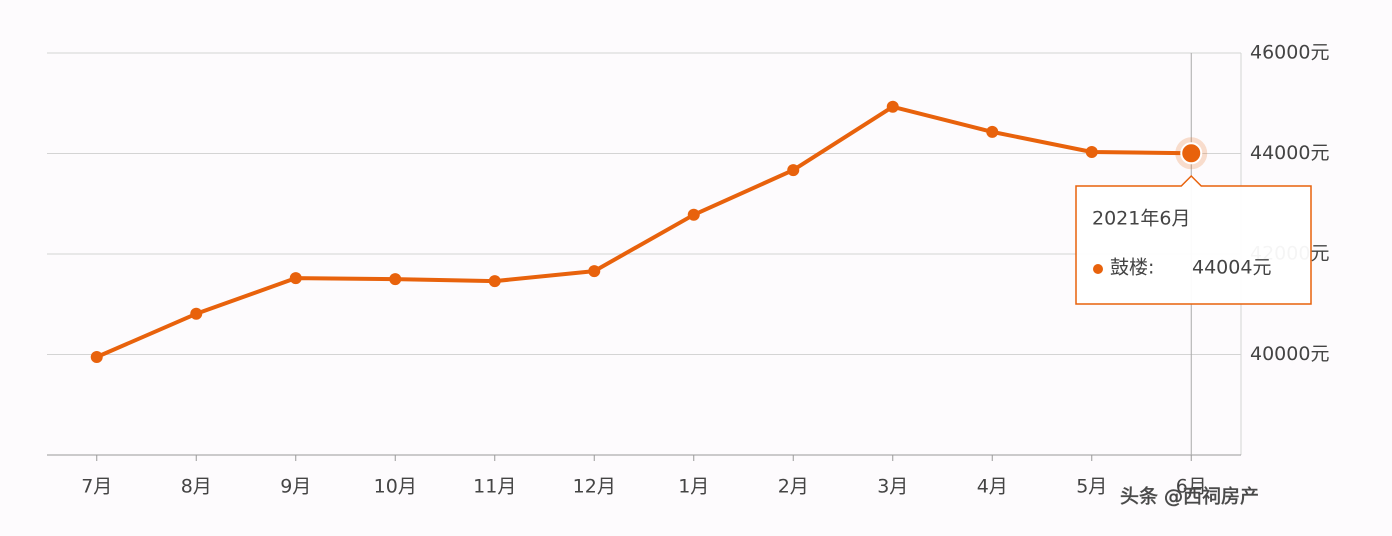  I want to click on x-tick-label: 2月, so click(793, 487).